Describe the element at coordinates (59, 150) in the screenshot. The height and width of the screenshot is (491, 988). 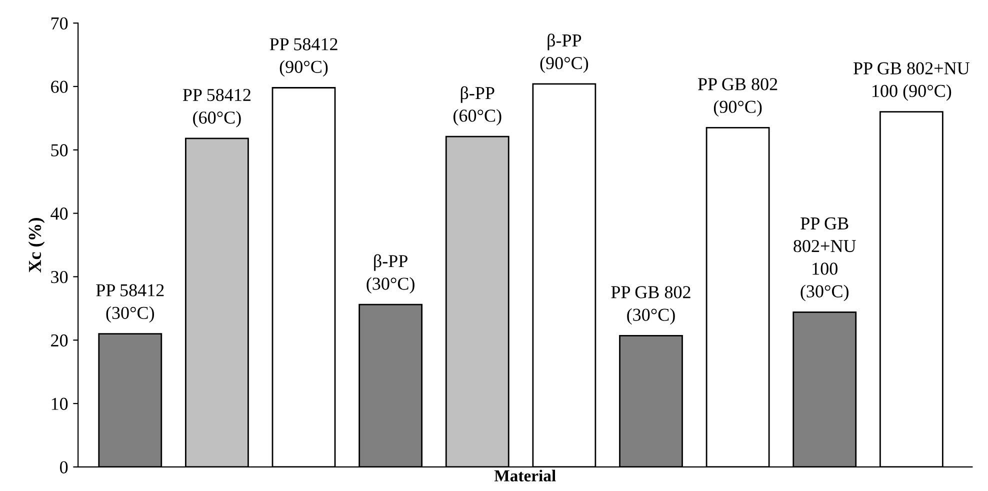
I see `y-tick-label: 50` at that location.